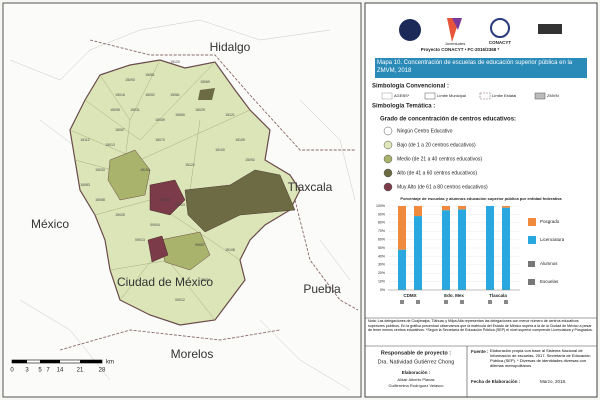 This screenshot has width=600, height=405. I want to click on state-label: Ciudad de México, so click(165, 282).